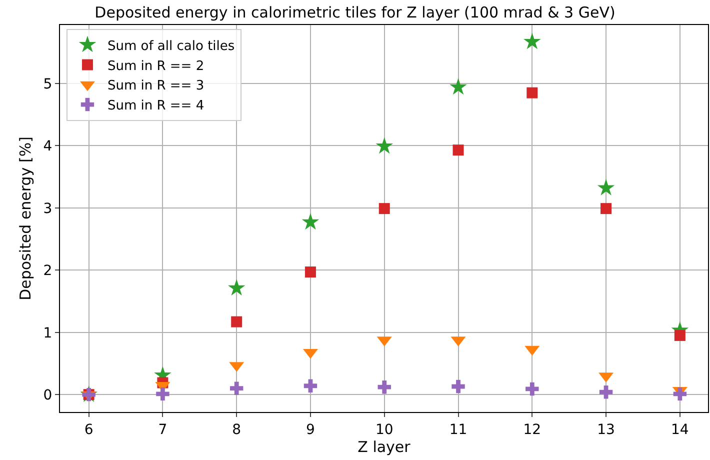  Describe the element at coordinates (47, 333) in the screenshot. I see `y-tick-label: 1` at that location.